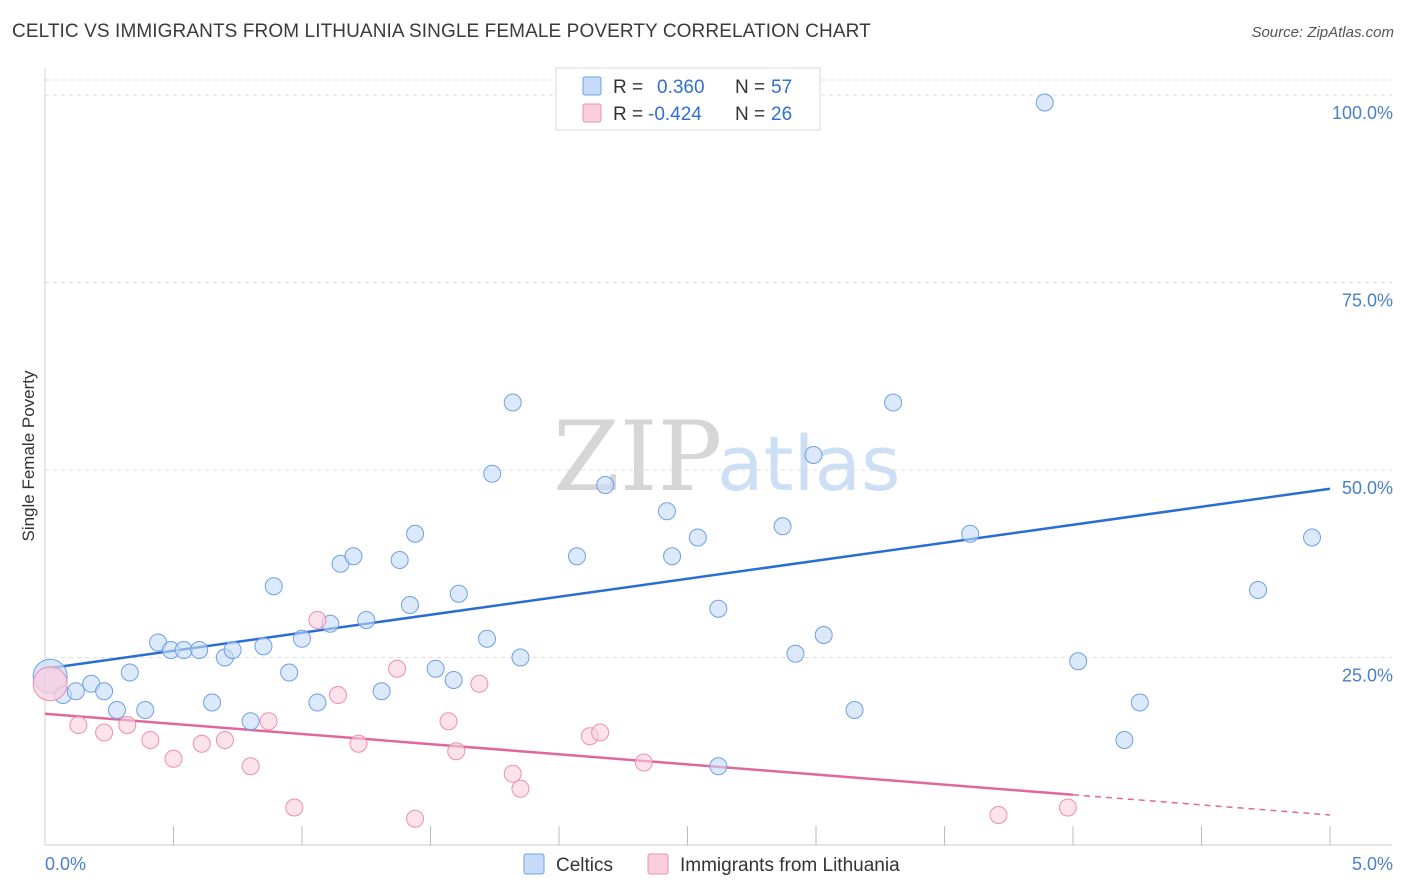 This screenshot has width=1406, height=892. I want to click on series-legend-swatch-lithuania, so click(658, 864).